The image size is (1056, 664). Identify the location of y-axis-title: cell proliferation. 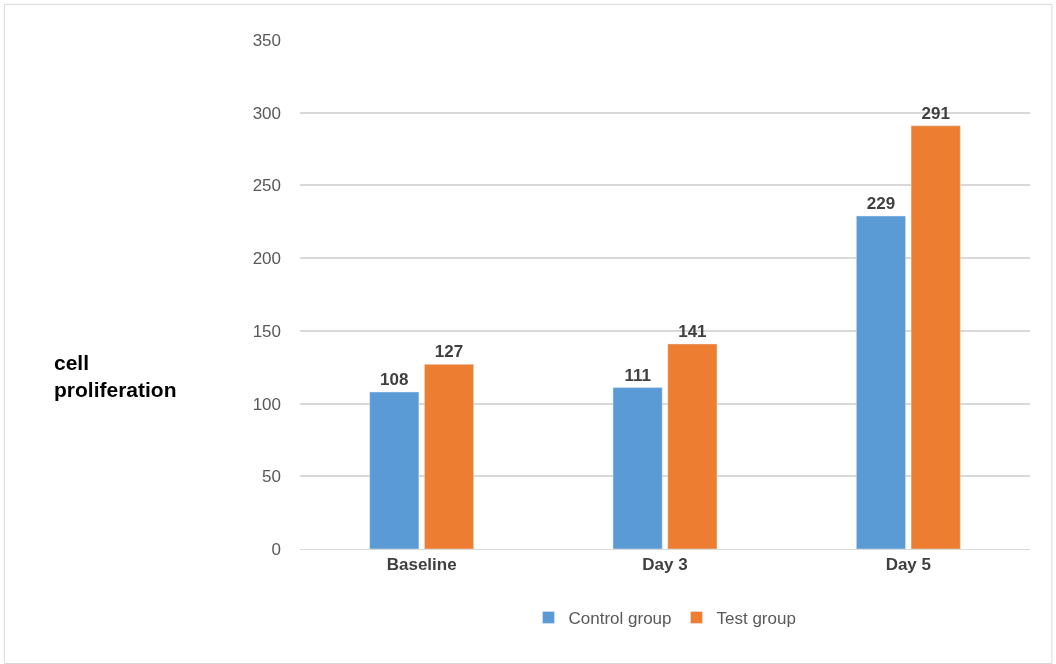
(115, 376).